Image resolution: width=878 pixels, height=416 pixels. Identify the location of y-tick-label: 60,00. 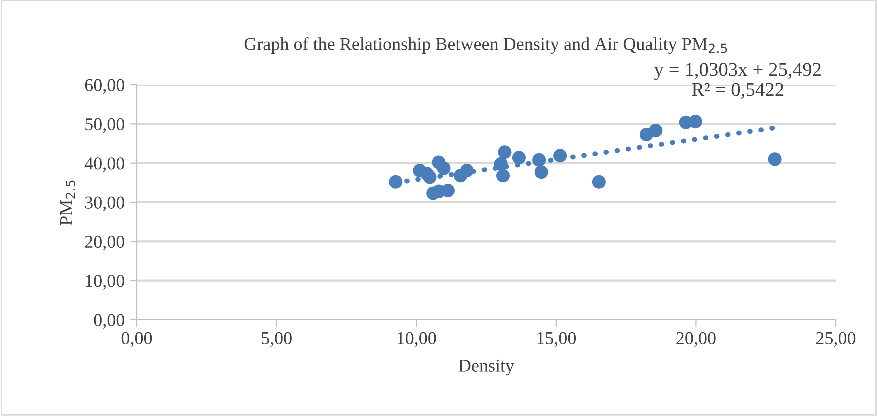
(105, 86).